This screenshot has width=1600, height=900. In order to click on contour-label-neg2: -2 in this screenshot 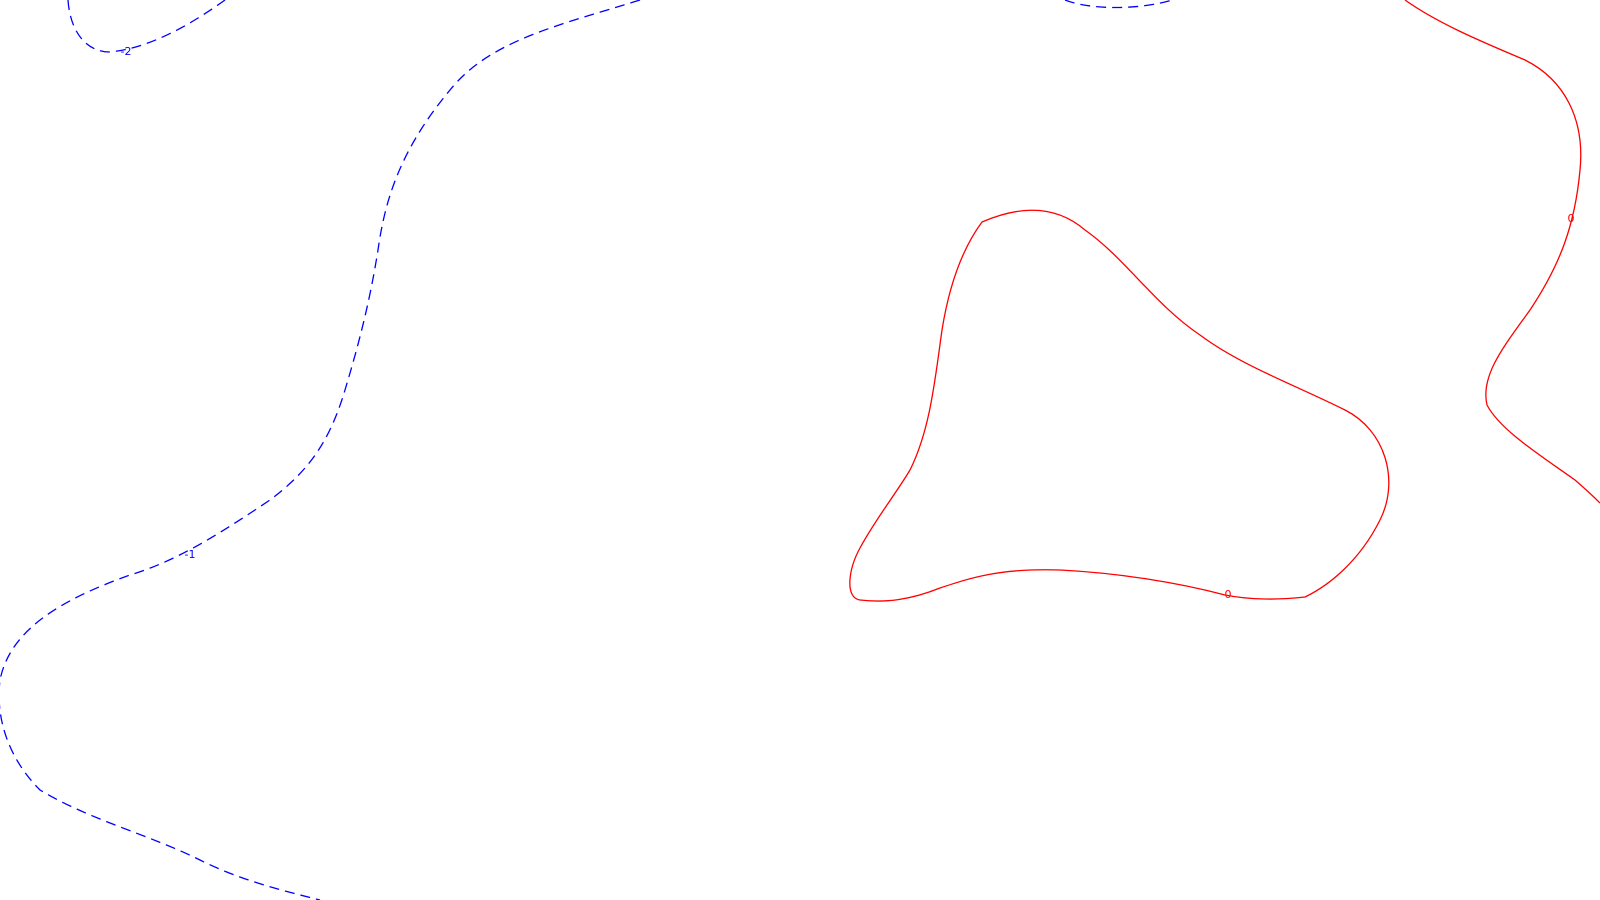, I will do `click(126, 51)`.